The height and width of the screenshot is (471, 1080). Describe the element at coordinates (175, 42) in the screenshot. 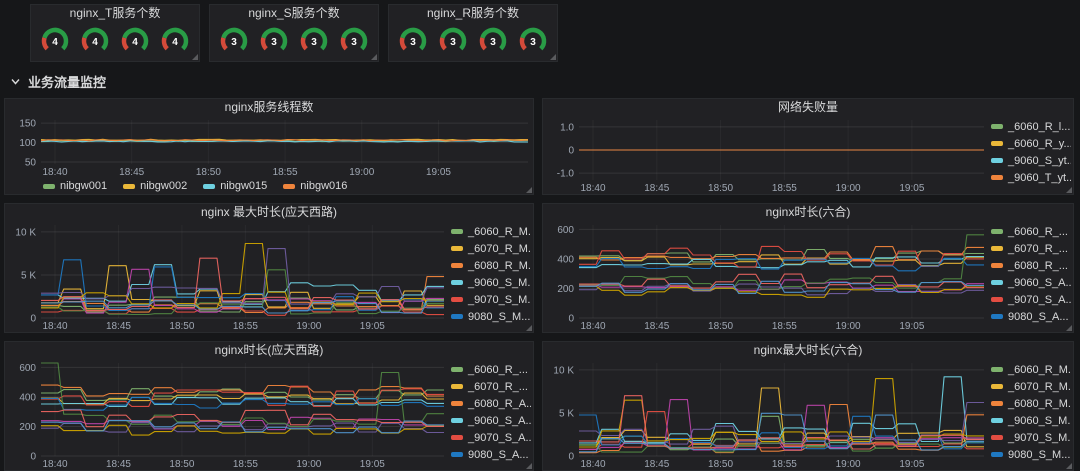

I see `gauge-value: 4` at that location.